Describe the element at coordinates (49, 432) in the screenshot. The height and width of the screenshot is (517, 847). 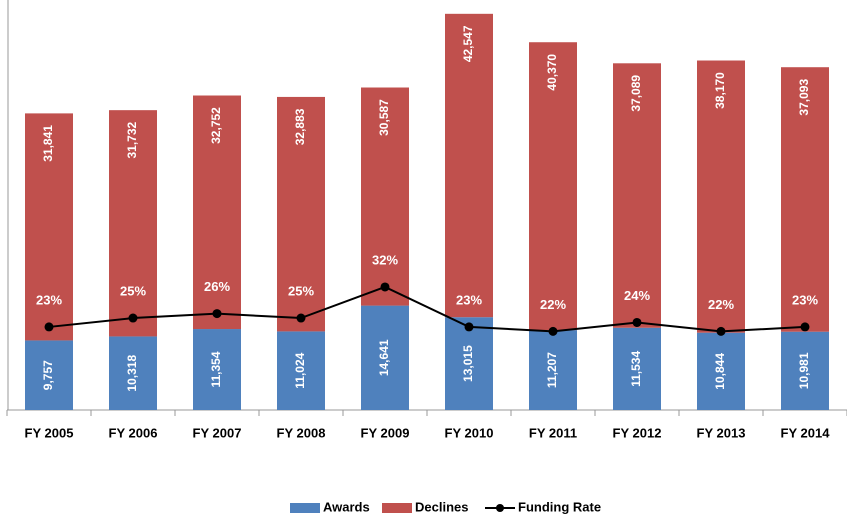
I see `x-tick-label: FY 2005` at that location.